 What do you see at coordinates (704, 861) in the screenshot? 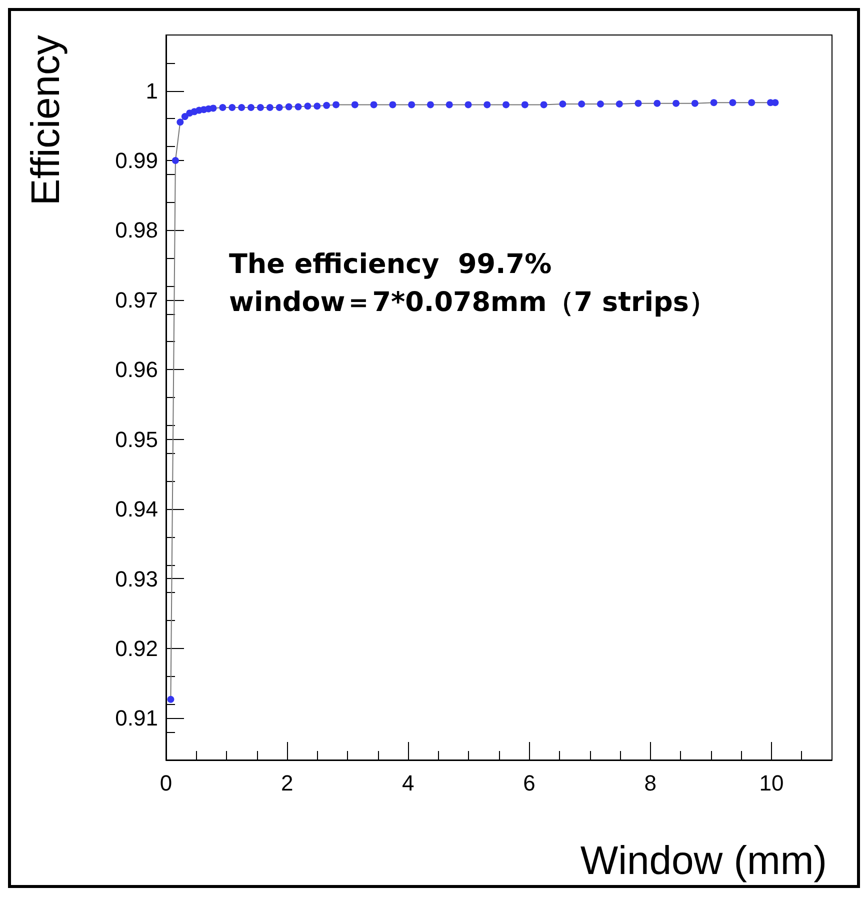
I see `x-axis-title: Window (mm)` at bounding box center [704, 861].